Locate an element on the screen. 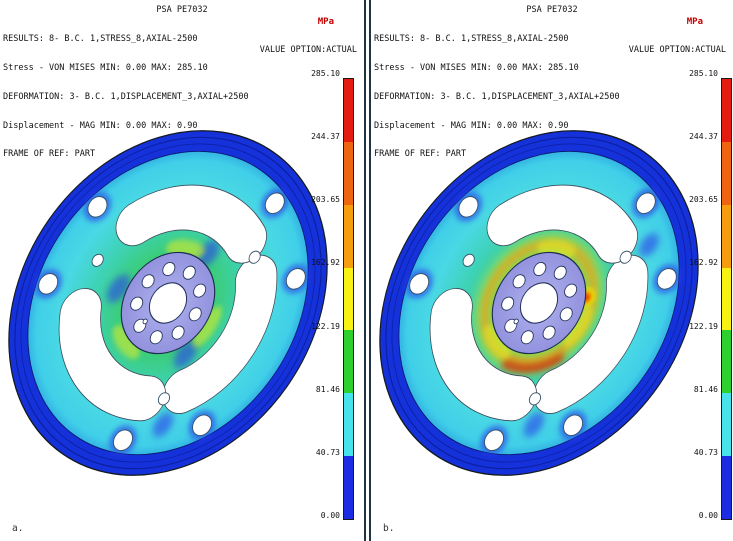 This screenshot has height=541, width=733. figure-label: b. is located at coordinates (389, 528).